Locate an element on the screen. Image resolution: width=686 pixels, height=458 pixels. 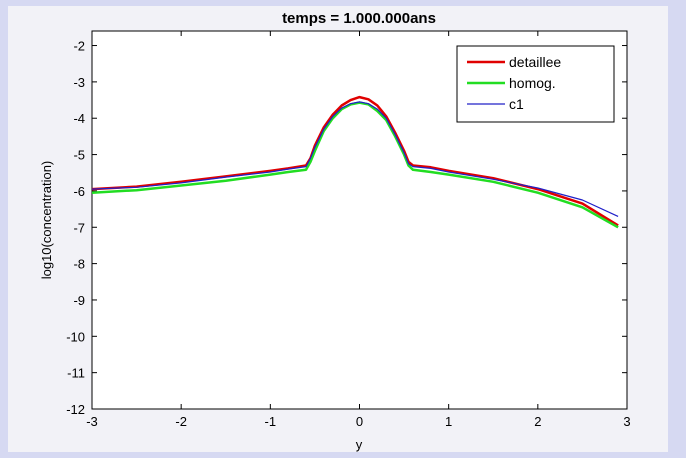
x-tick-label: -1 is located at coordinates (271, 421).